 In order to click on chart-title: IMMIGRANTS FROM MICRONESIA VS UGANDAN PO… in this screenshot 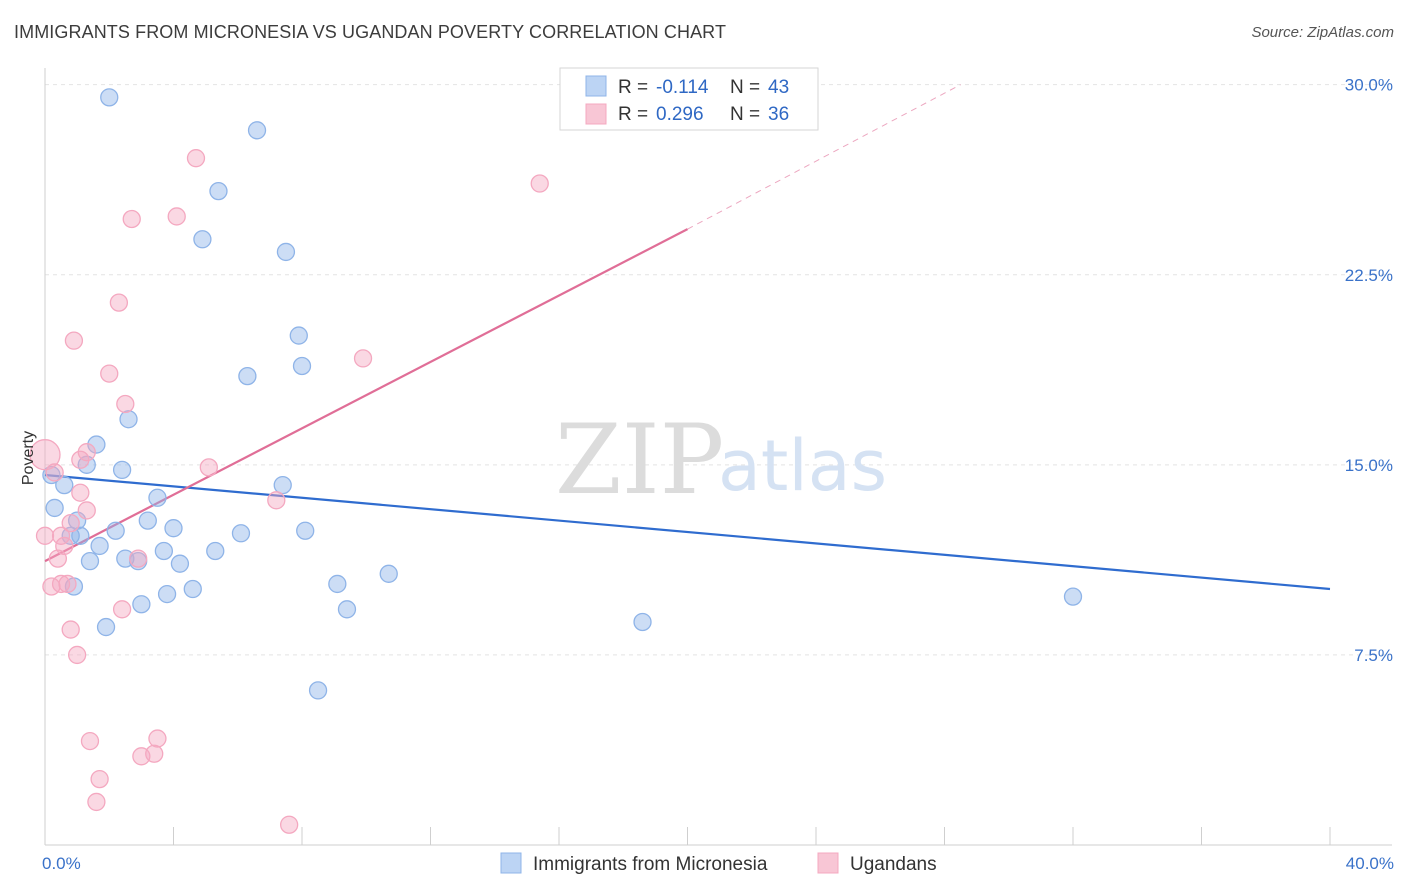, I will do `click(370, 32)`.